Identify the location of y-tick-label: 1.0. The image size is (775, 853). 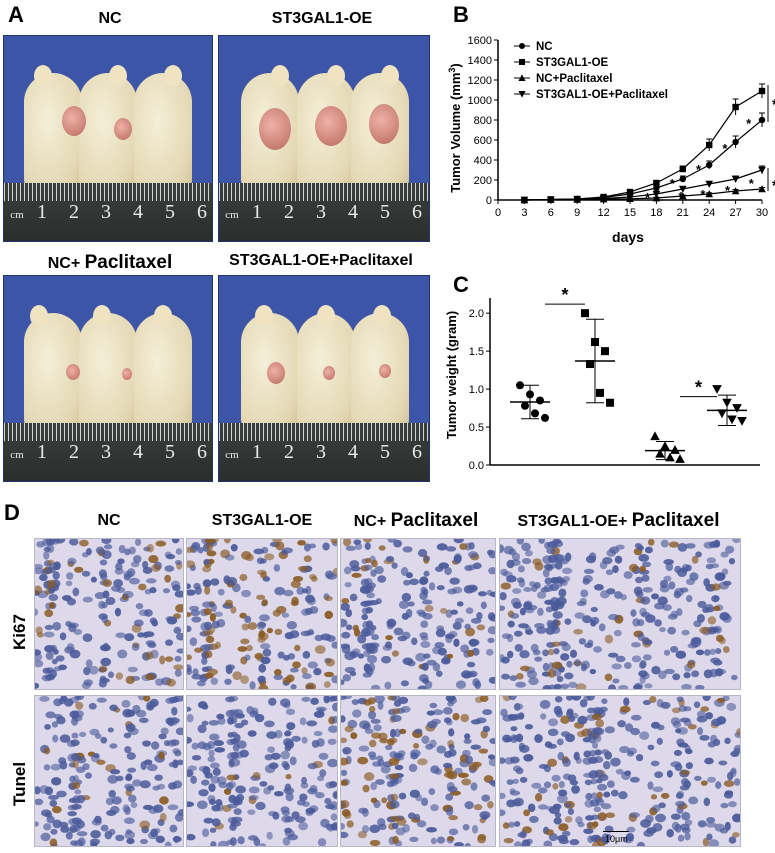
(476, 390).